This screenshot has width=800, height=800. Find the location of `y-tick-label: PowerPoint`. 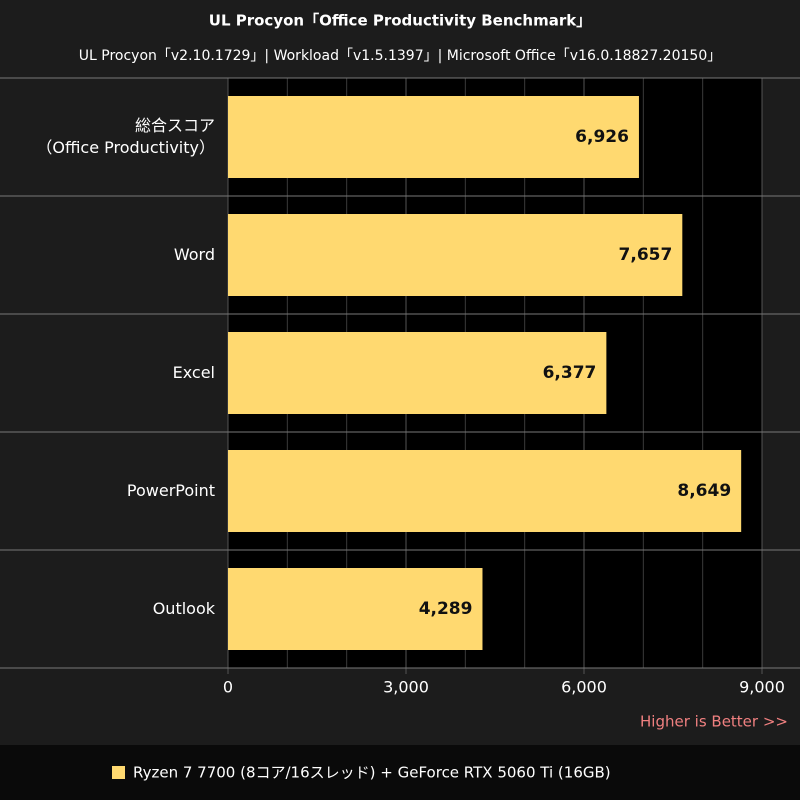

y-tick-label: PowerPoint is located at coordinates (170, 490).